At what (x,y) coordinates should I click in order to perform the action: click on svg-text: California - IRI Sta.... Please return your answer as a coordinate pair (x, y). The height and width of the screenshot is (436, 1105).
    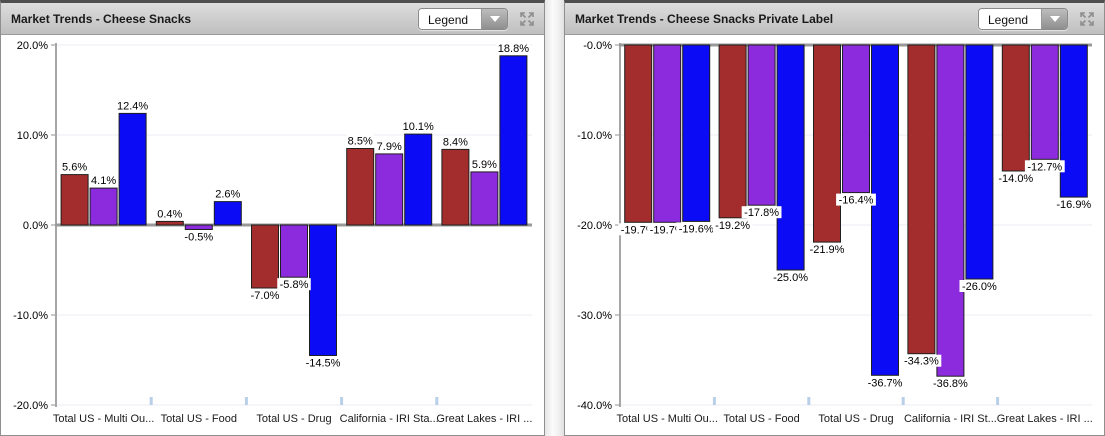
    Looking at the image, I should click on (389, 419).